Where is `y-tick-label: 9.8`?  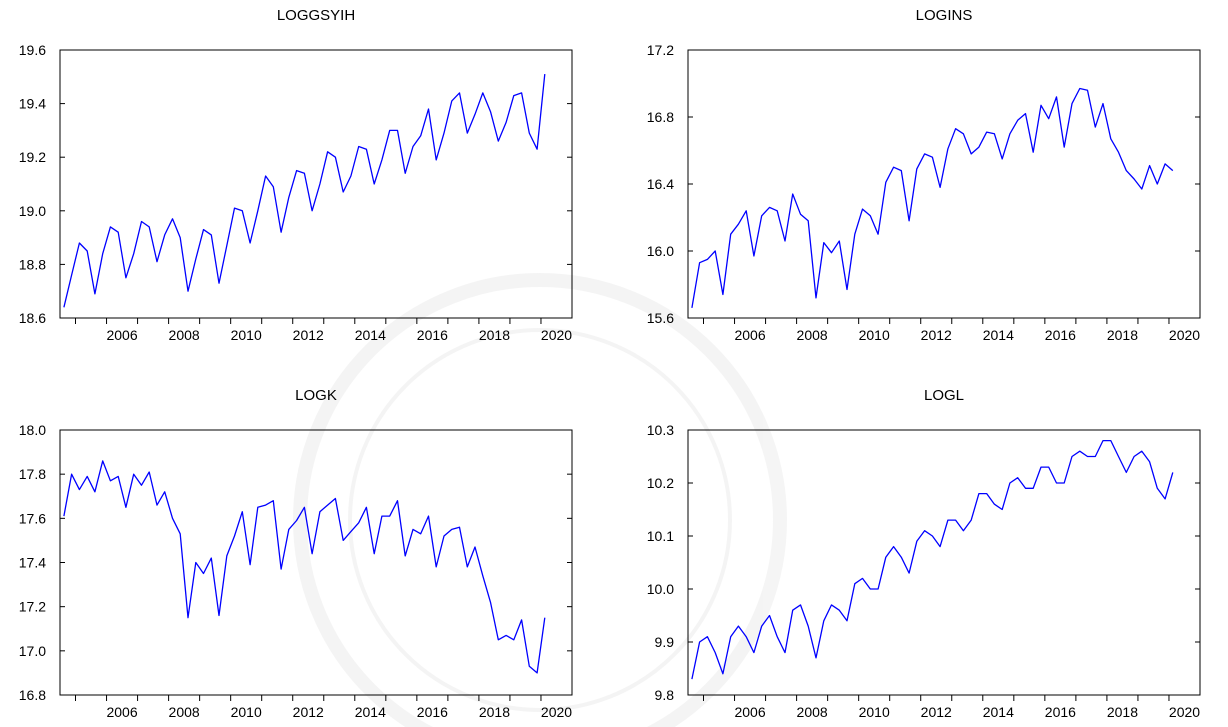 y-tick-label: 9.8 is located at coordinates (665, 695).